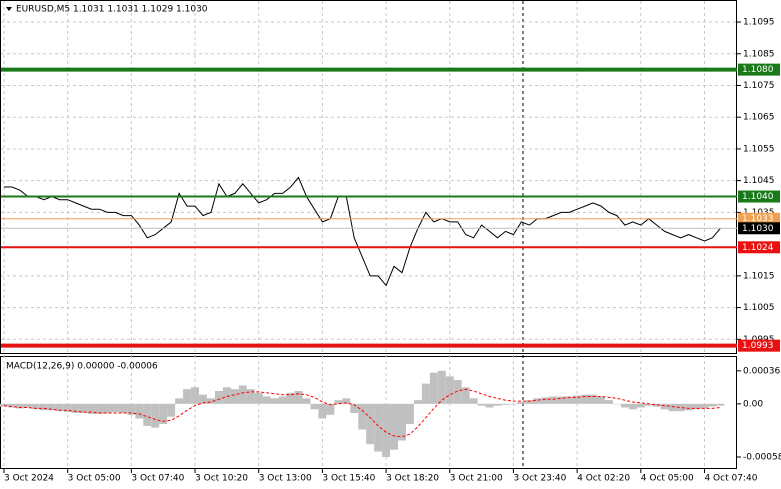  Describe the element at coordinates (759, 118) in the screenshot. I see `y-tick-label: 1.1065` at that location.